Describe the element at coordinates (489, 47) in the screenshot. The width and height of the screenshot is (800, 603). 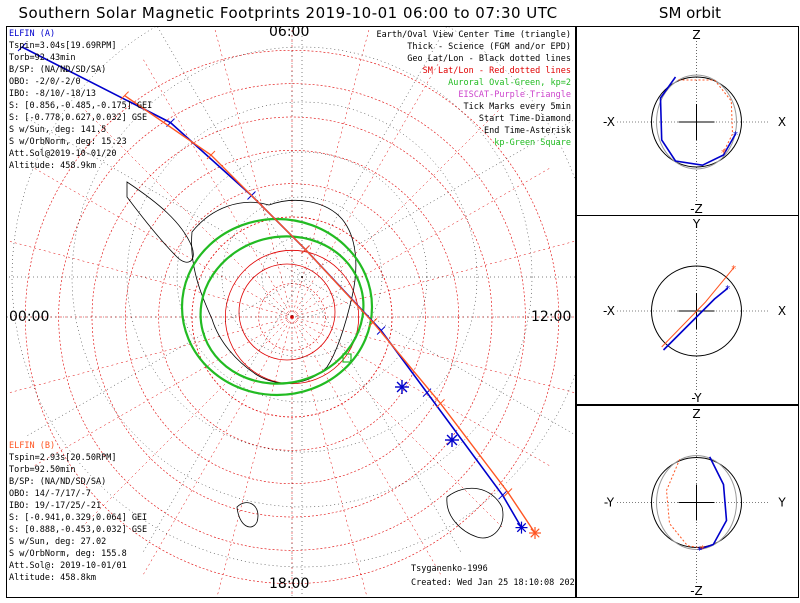
I see `legend-entry: Thick - Science (FGM and/or EPD)` at that location.